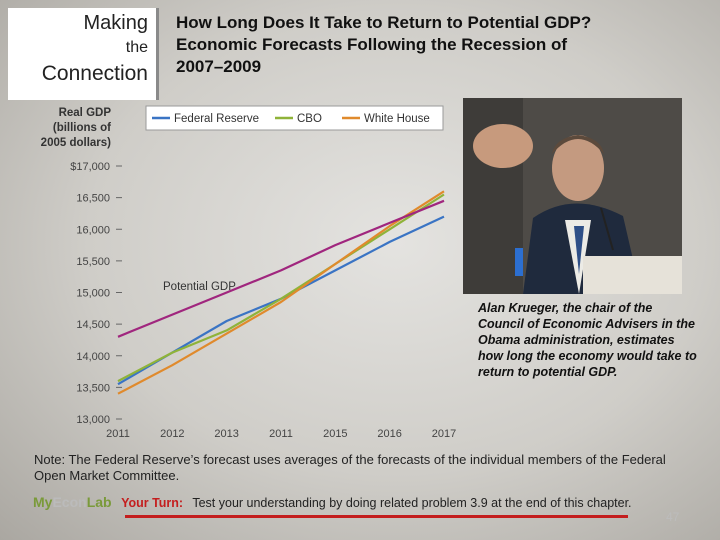  I want to click on y-tick-label: 15,000, so click(93, 294).